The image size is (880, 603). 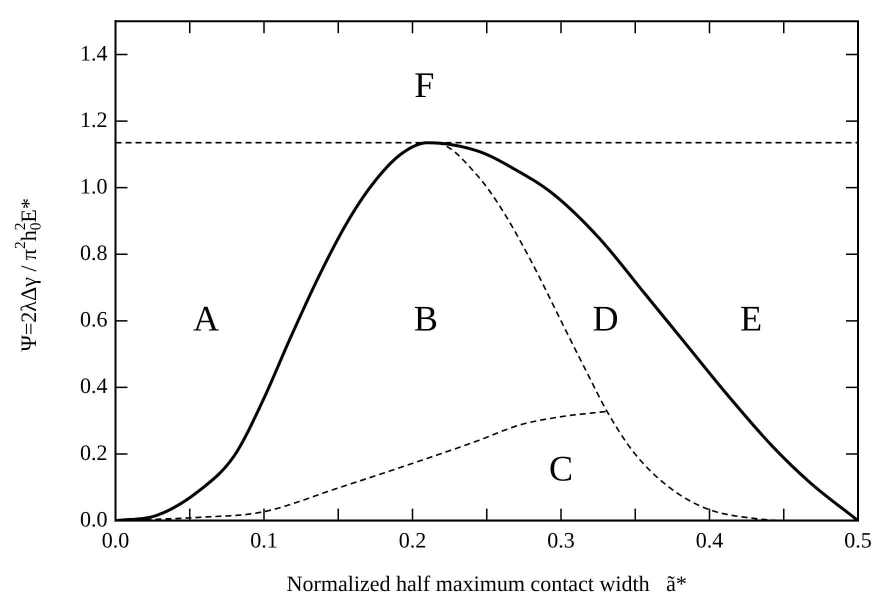 What do you see at coordinates (206, 318) in the screenshot?
I see `annotation: A` at bounding box center [206, 318].